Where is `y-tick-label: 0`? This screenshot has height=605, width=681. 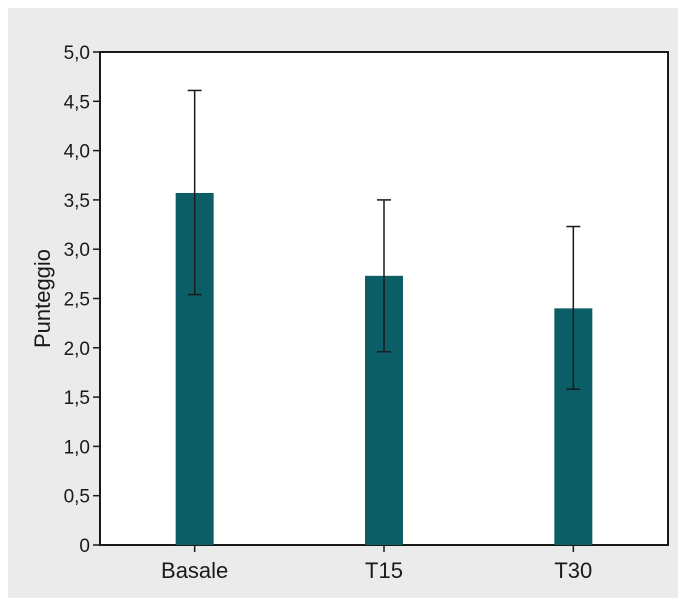 y-tick-label: 0 is located at coordinates (84, 546).